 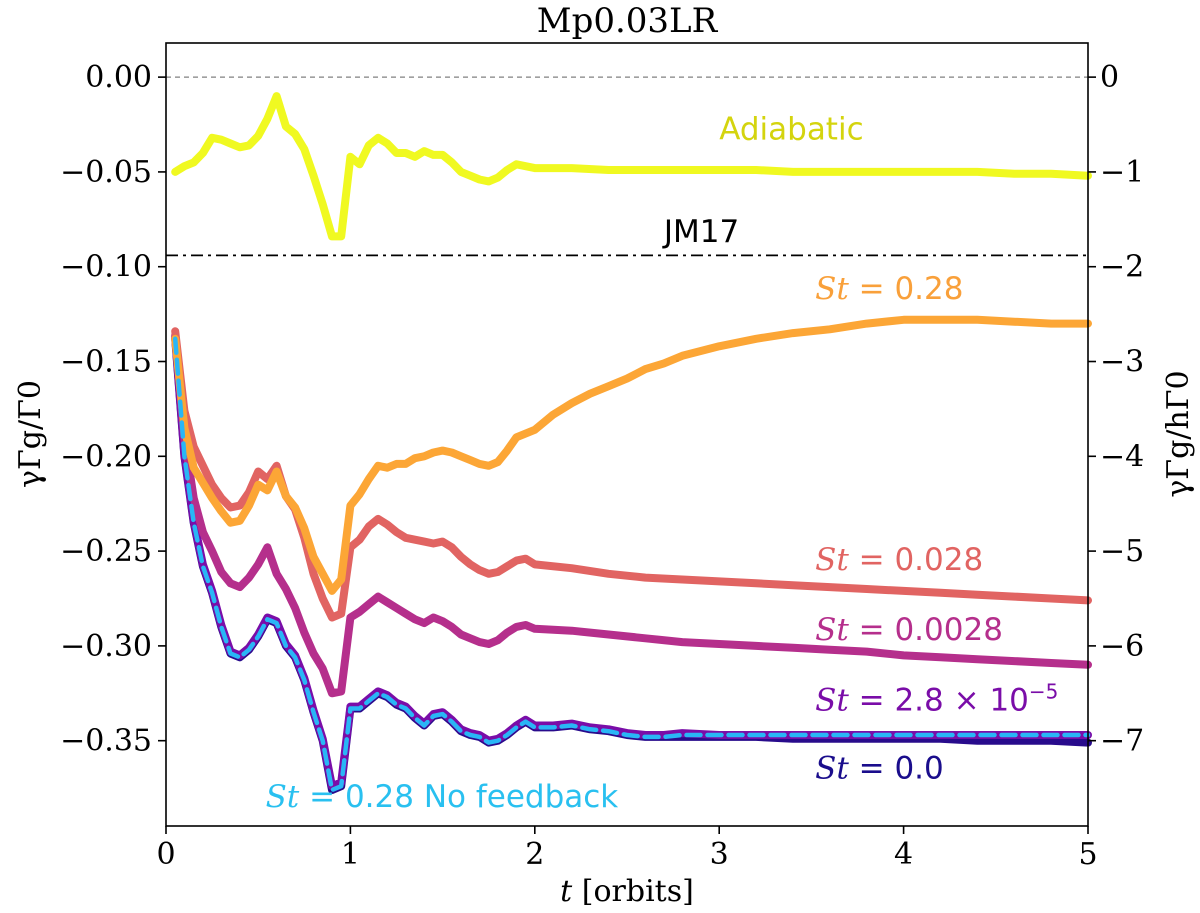 I want to click on y-axis-right-title: γΓg/hΓ0, so click(x=1178, y=433).